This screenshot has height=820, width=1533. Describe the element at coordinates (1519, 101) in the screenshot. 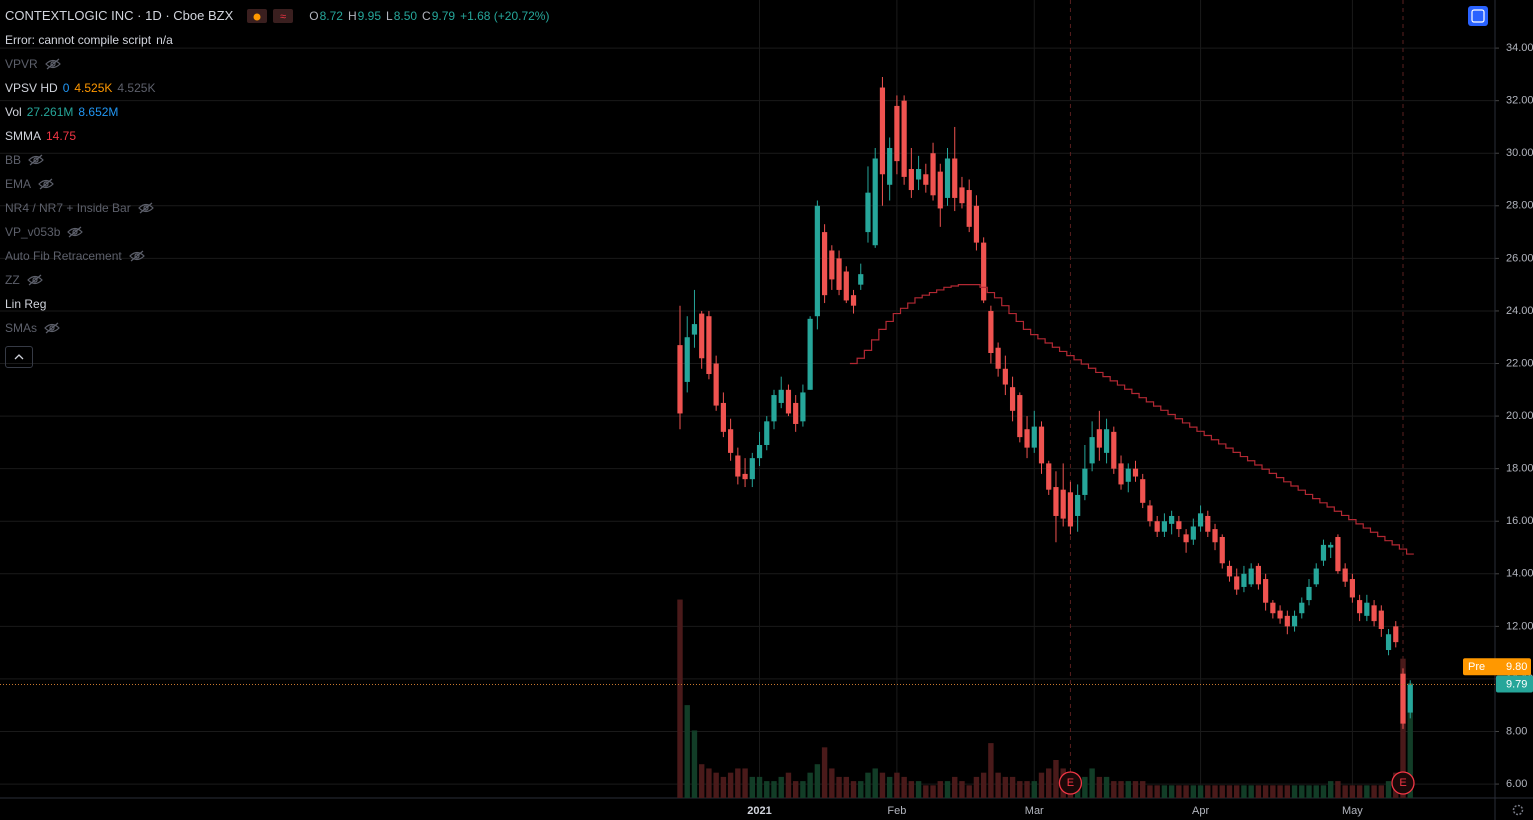

I see `y-tick-label: 32.00` at that location.